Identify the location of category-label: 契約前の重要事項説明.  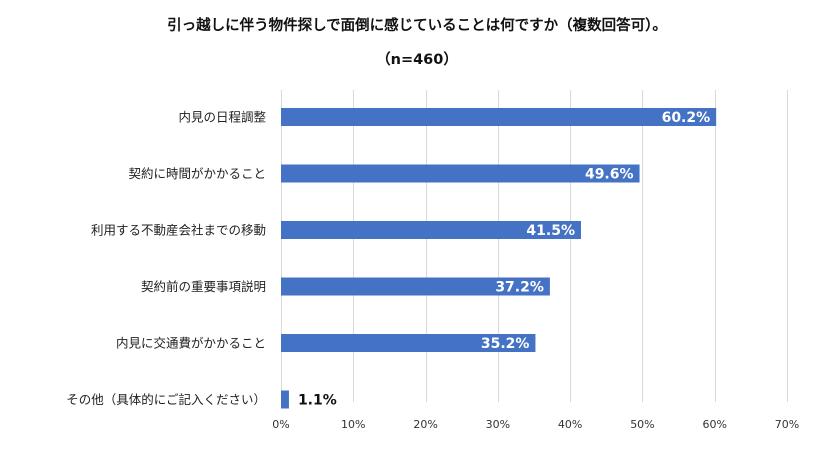
(203, 286).